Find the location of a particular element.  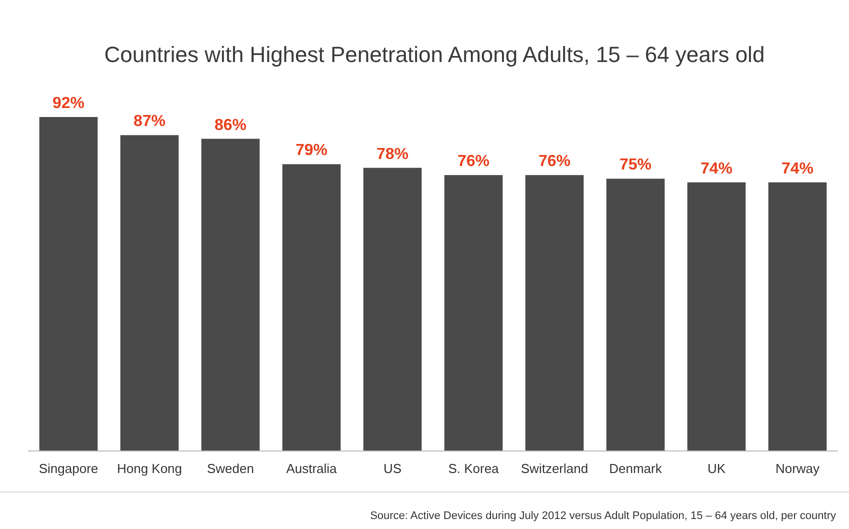

x-tick-label: Sweden is located at coordinates (230, 468).